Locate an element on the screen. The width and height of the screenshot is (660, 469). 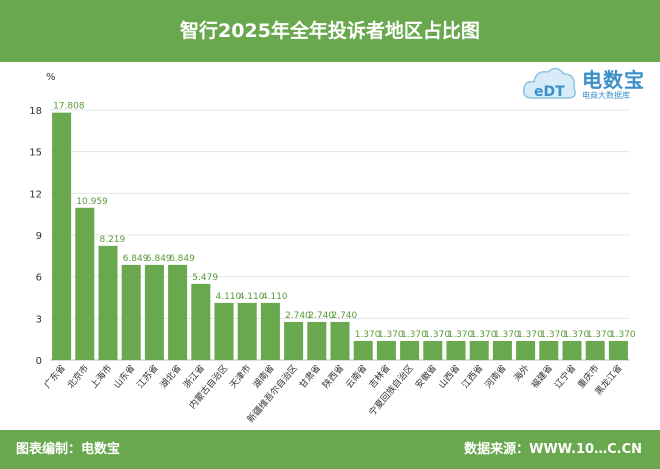
value-label: 17.808 is located at coordinates (69, 107).